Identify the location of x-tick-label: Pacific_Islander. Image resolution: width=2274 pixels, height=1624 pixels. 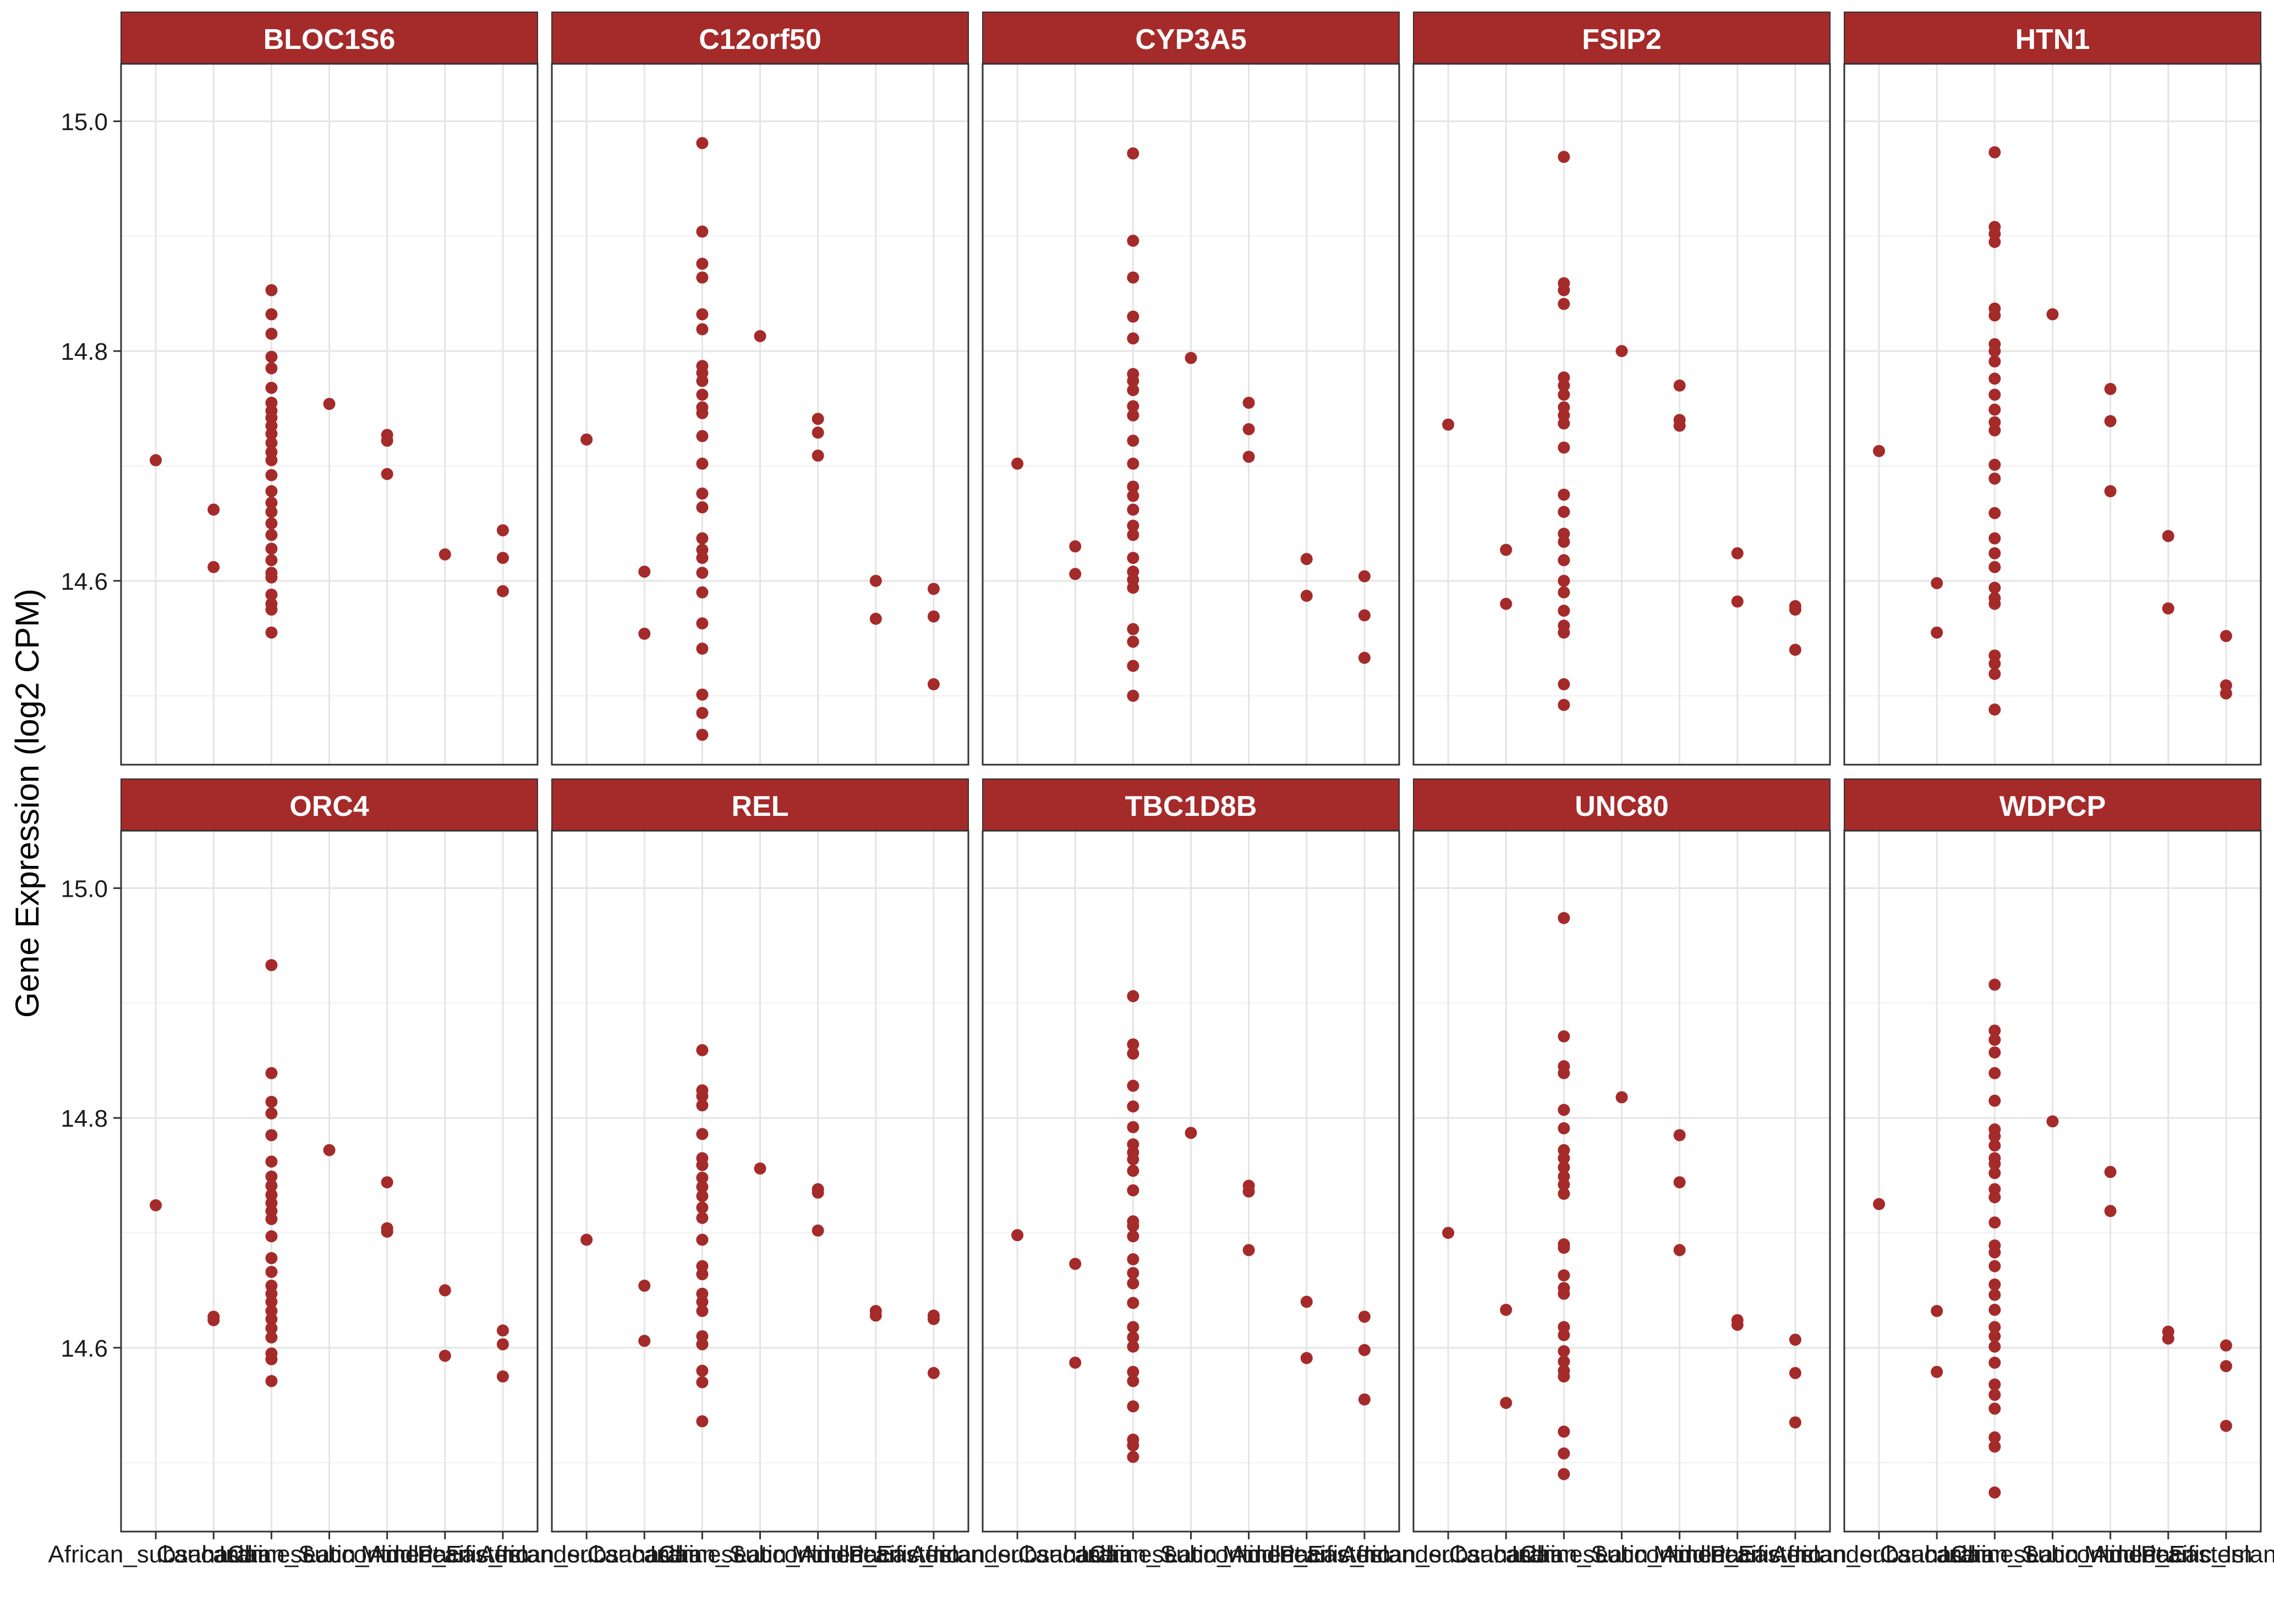
(934, 1554).